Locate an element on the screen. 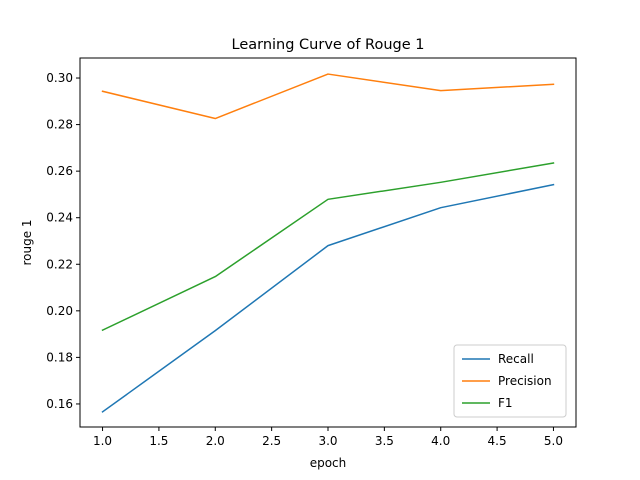  x-axis: 1.0 1.5 2.0 2.5 3.0 3.5 4.0 4.5 5.0 is located at coordinates (328, 437).